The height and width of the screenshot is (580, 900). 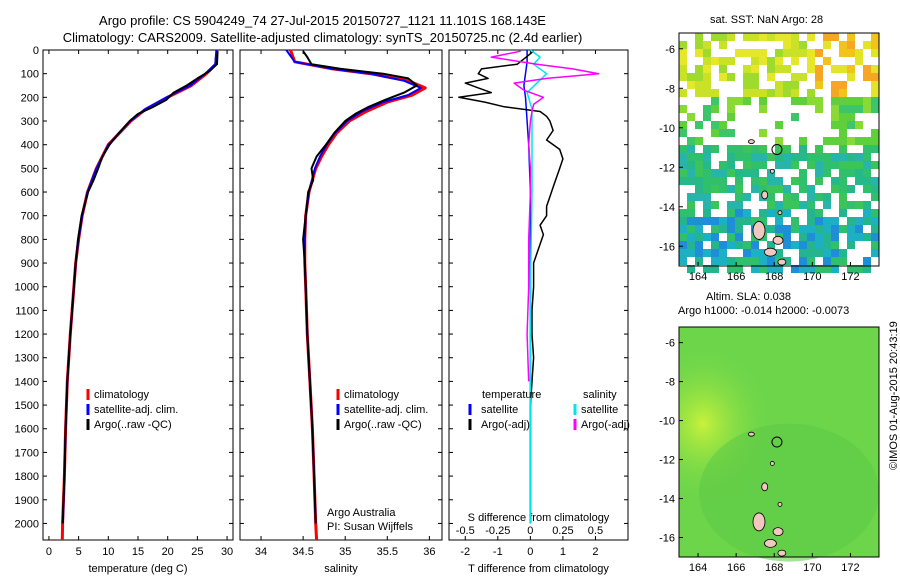 I want to click on y-tick-label: 600, so click(x=30, y=193).